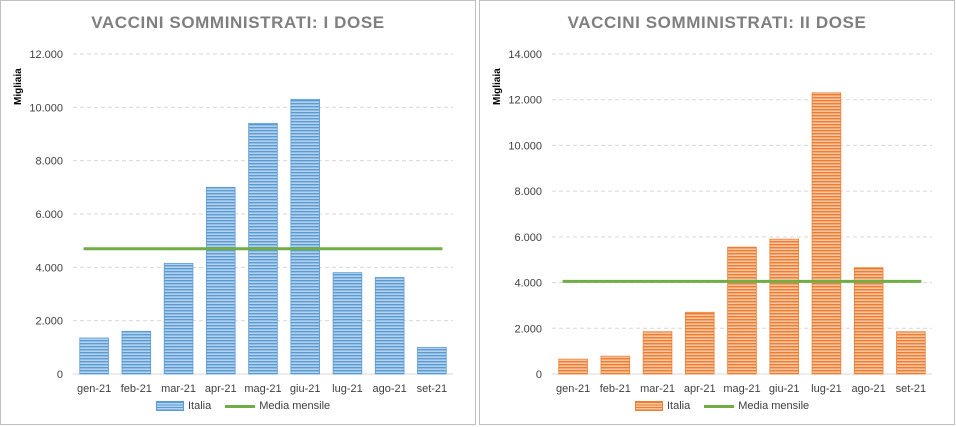 Image resolution: width=956 pixels, height=427 pixels. What do you see at coordinates (238, 22) in the screenshot?
I see `chart-title: VACCINI SOMMINISTRATI: I DOSE` at bounding box center [238, 22].